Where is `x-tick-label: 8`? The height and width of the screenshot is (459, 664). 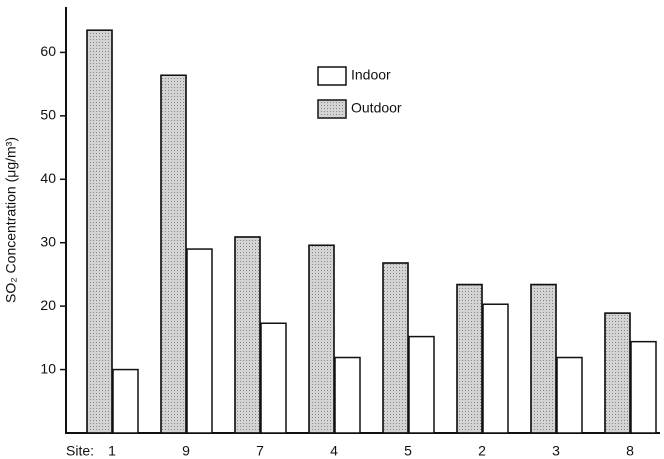
x-tick-label: 8 is located at coordinates (630, 451).